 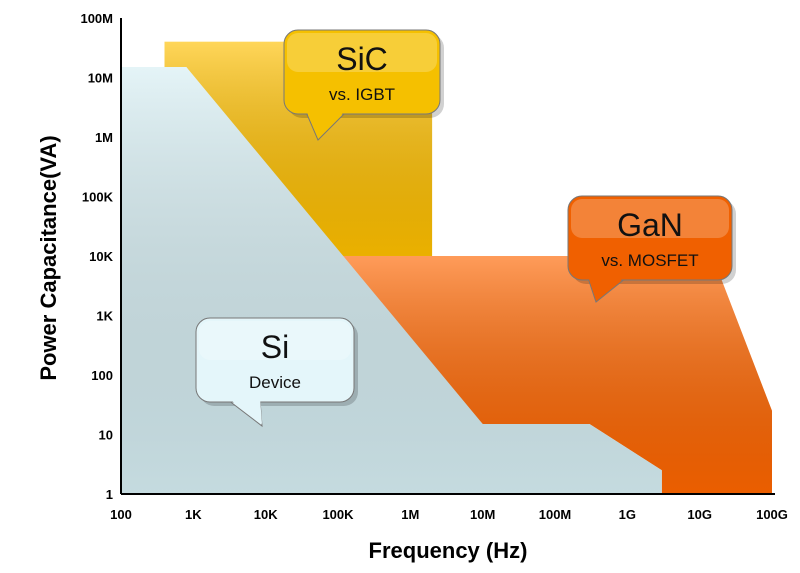 I want to click on x-tick-labels: 100 1K 10K 100K 1M 10M 100M 1G 10G 100G, so click(x=449, y=514).